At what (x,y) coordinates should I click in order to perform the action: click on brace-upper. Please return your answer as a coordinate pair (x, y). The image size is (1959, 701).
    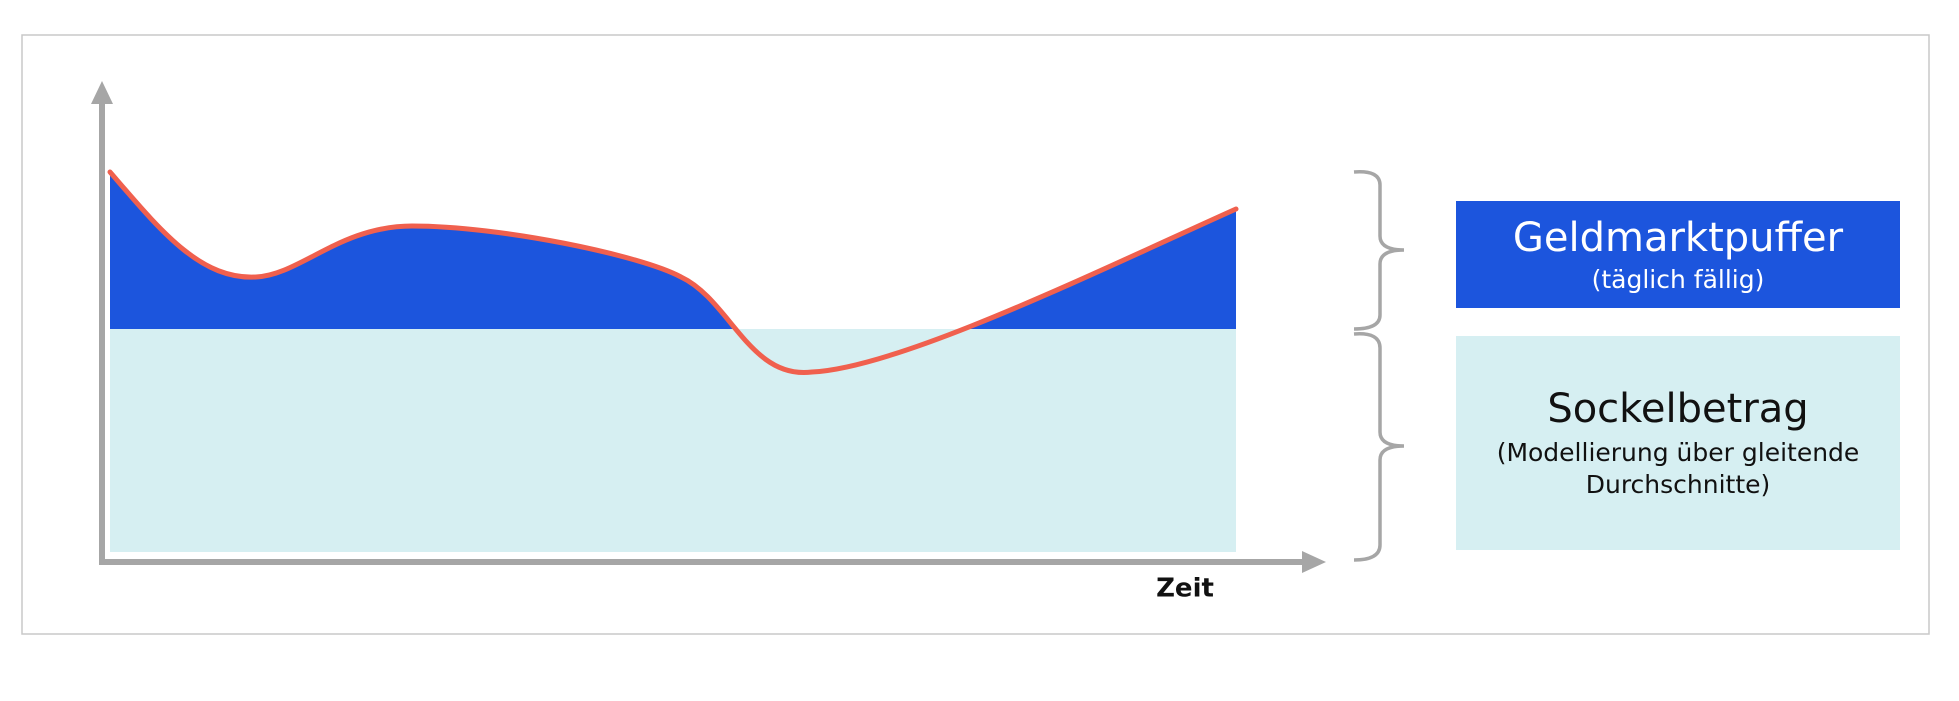
    Looking at the image, I should click on (1379, 250).